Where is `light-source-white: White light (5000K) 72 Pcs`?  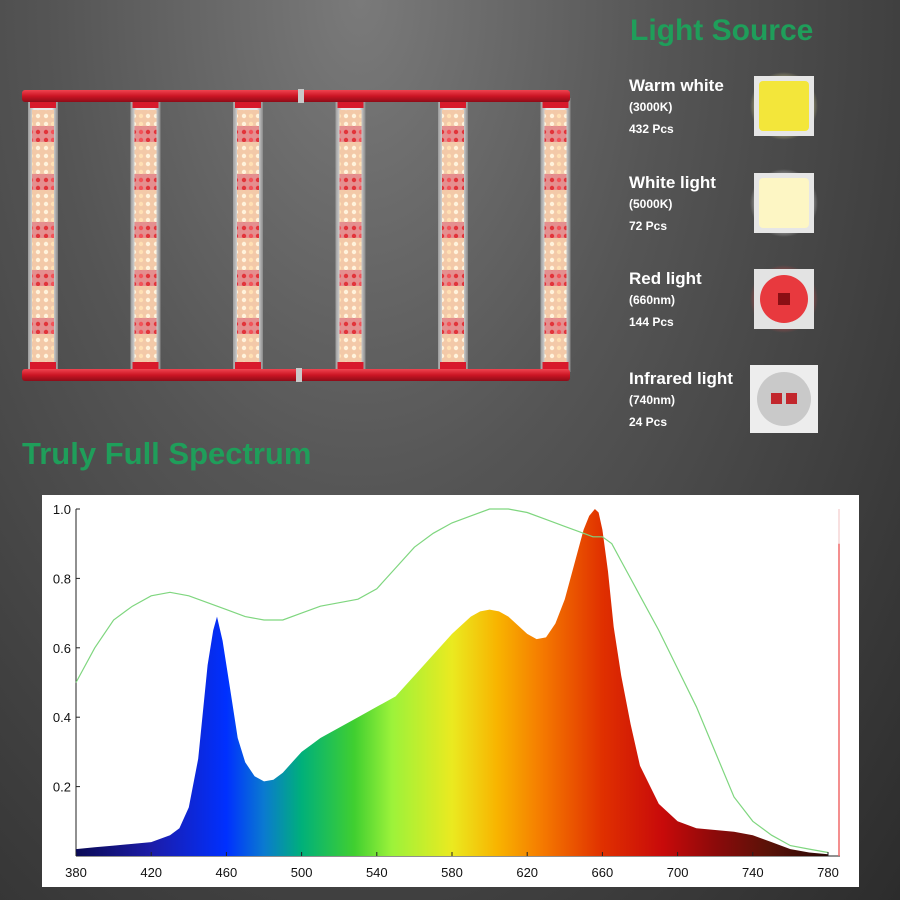 light-source-white: White light (5000K) 72 Pcs is located at coordinates (758, 207).